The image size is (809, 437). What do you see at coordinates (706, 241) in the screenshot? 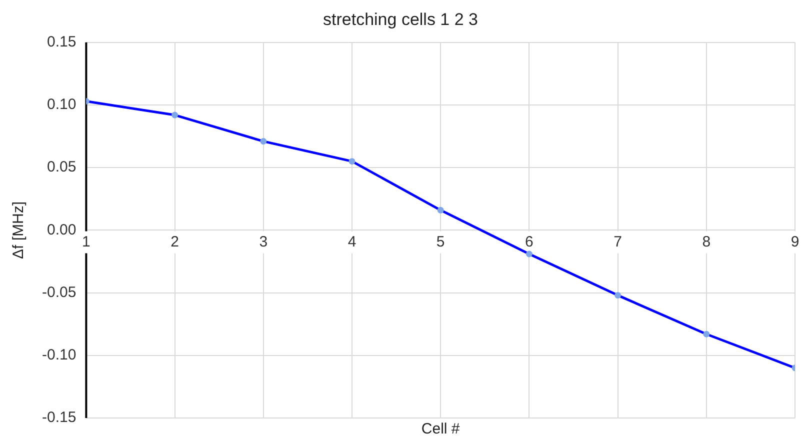
I see `x-tick-label: 8` at bounding box center [706, 241].